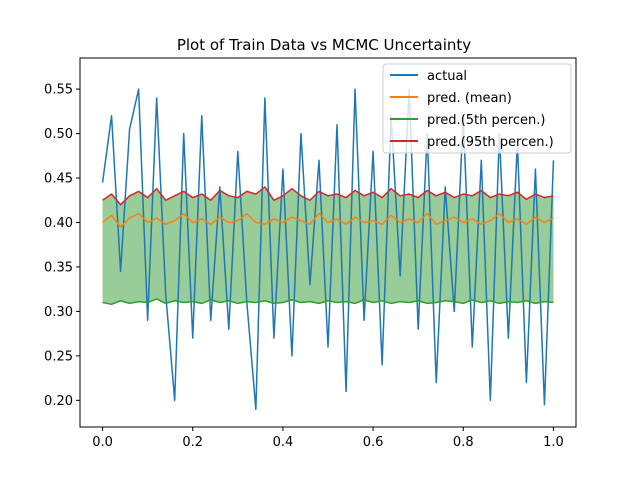 The width and height of the screenshot is (640, 480). What do you see at coordinates (58, 356) in the screenshot?
I see `y-tick-label: 0.25` at bounding box center [58, 356].